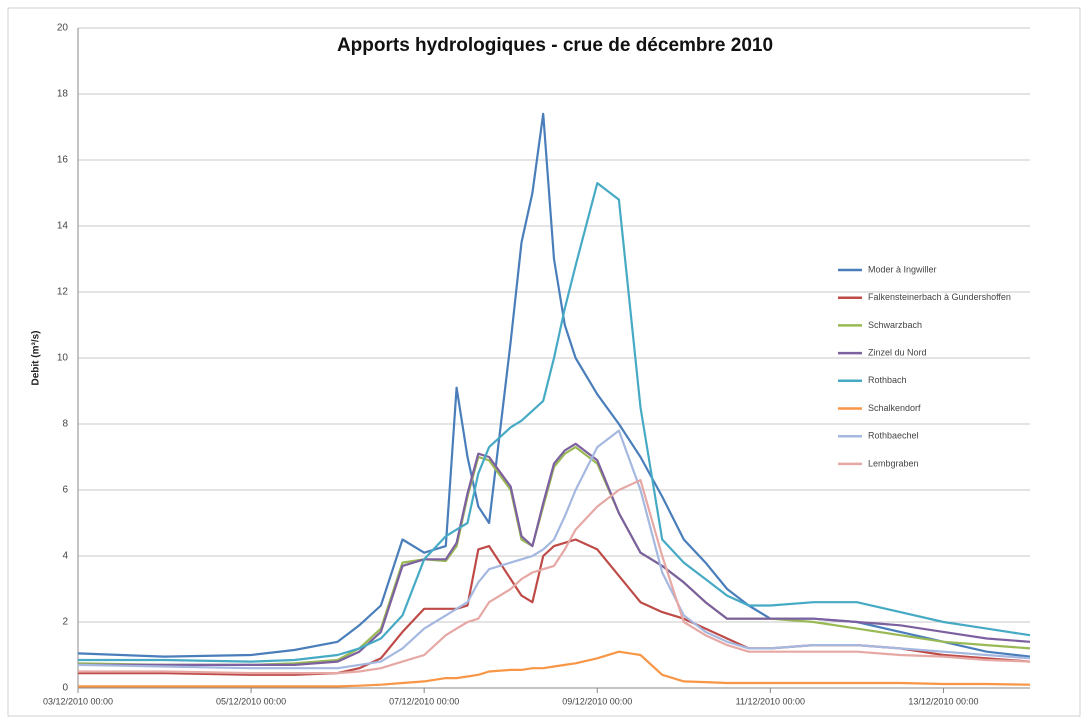 Image resolution: width=1088 pixels, height=722 pixels. Describe the element at coordinates (897, 352) in the screenshot. I see `legend-label: Zinzel du Nord` at that location.